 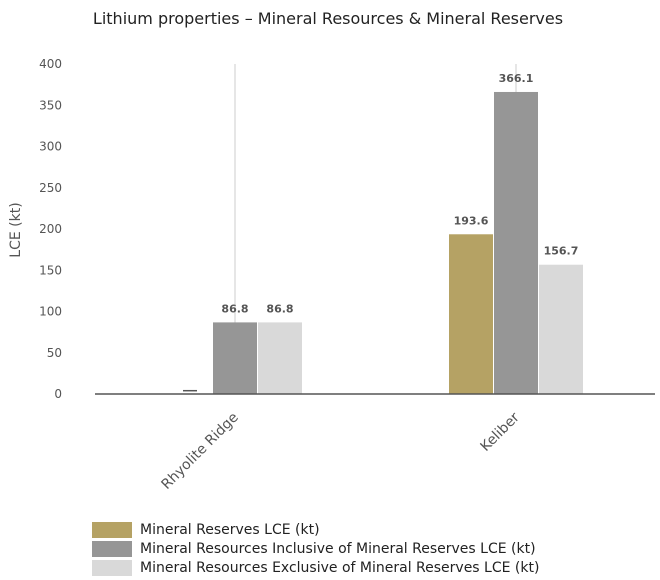 What do you see at coordinates (279, 308) in the screenshot?
I see `data-label-2-0: 86.8` at bounding box center [279, 308].